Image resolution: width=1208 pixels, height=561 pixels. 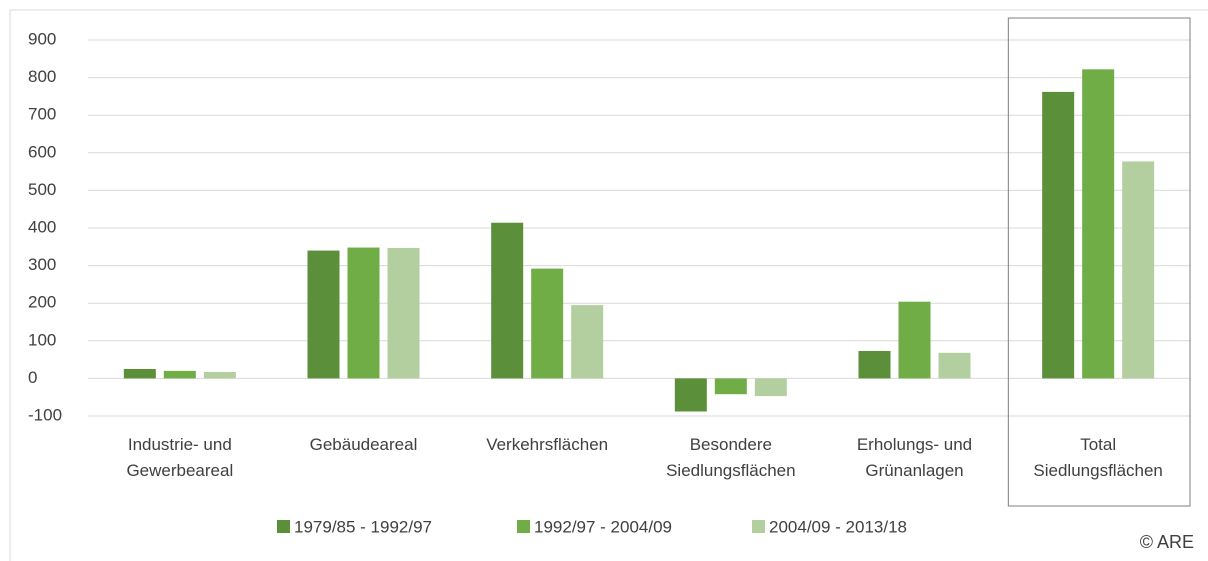 I want to click on credit: © ARE, so click(x=1166, y=542).